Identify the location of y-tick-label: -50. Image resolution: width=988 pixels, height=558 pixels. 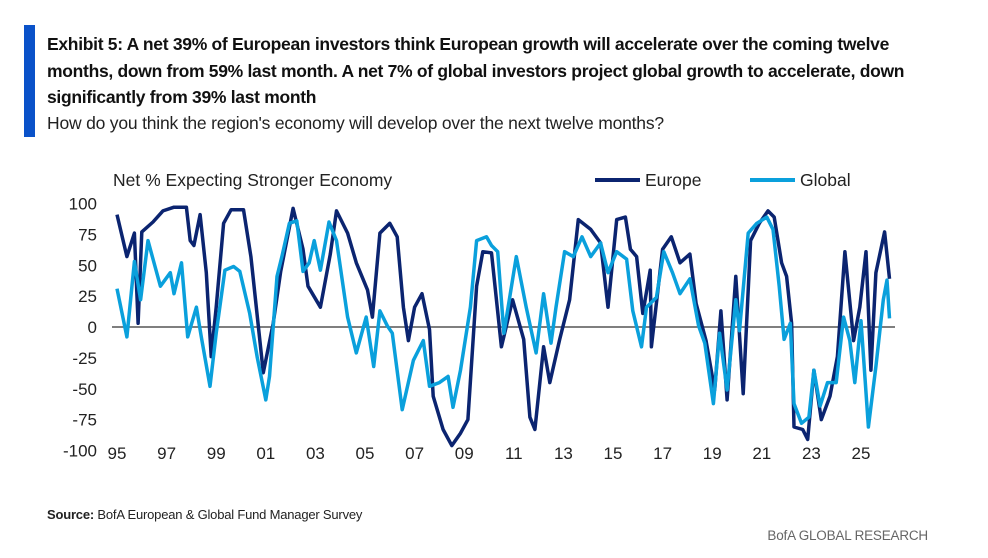
(84, 389).